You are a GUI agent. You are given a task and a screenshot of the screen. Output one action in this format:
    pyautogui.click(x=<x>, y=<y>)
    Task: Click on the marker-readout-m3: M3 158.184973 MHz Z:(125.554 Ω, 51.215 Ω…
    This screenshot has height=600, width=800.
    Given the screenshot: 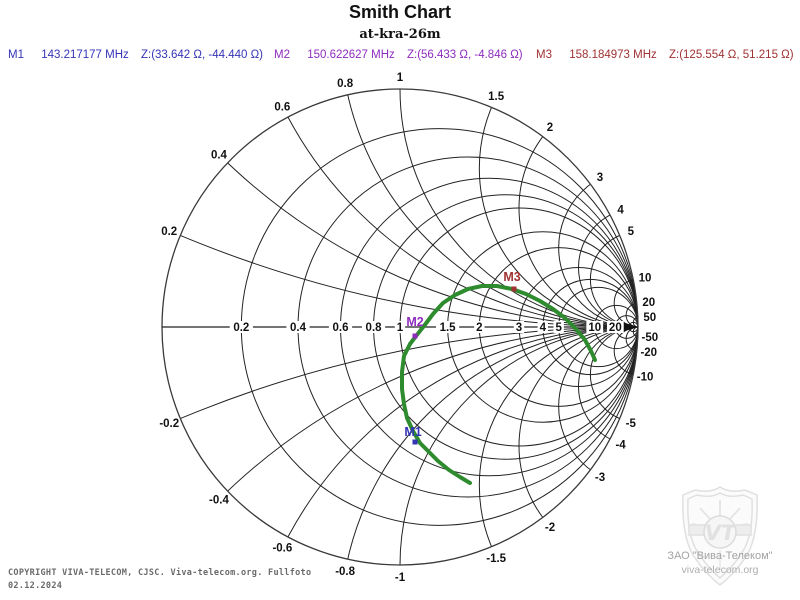 What is the action you would take?
    pyautogui.click(x=665, y=55)
    